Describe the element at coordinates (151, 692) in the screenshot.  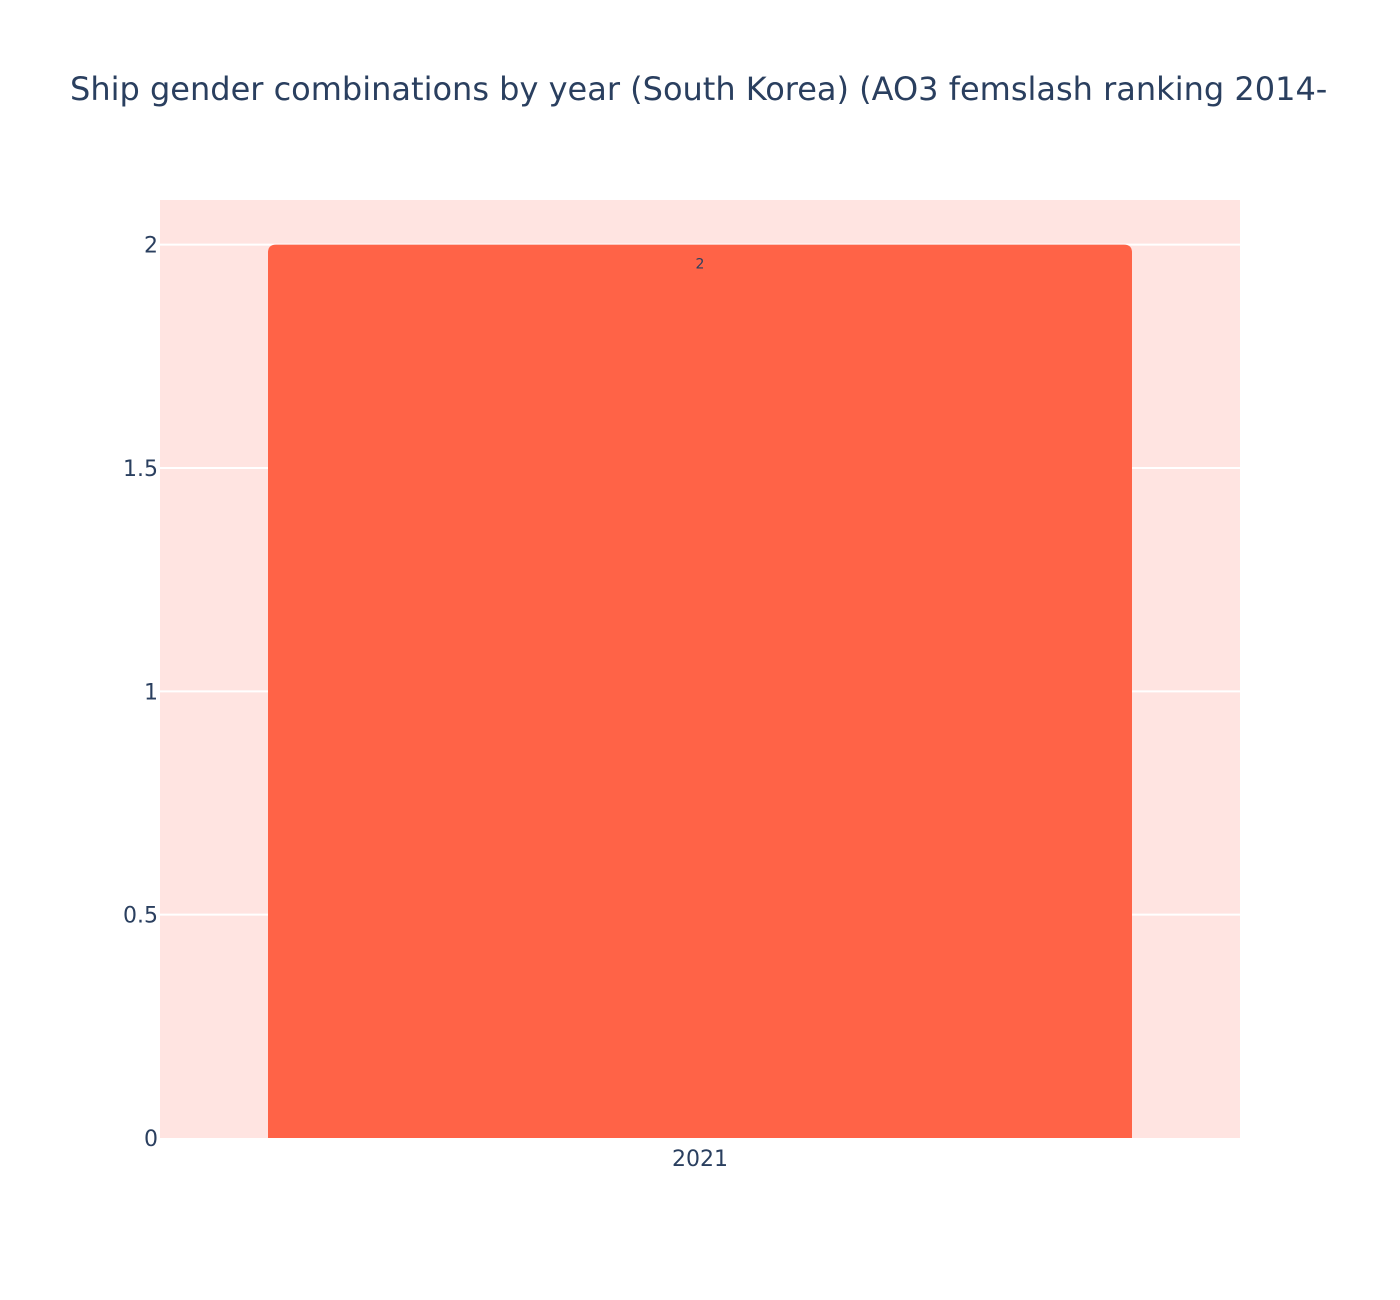
I see `y-tick-label: 1` at that location.